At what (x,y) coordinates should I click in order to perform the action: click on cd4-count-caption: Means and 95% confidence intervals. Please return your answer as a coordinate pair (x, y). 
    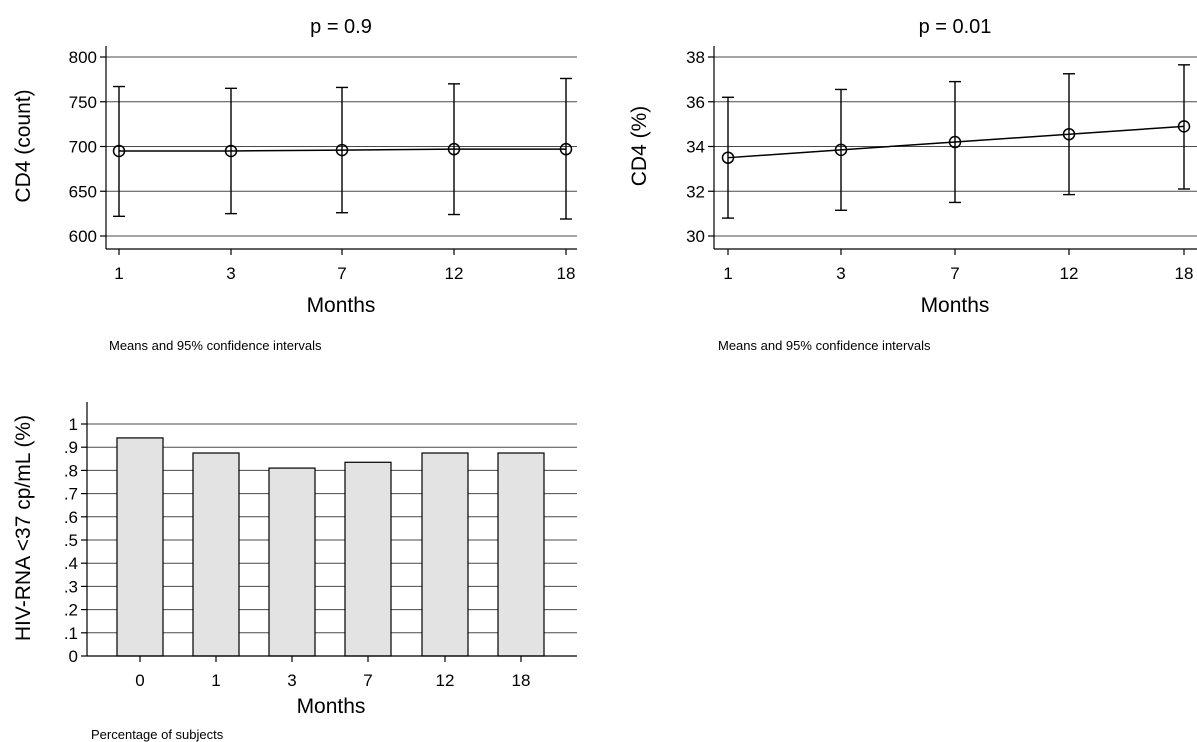
    Looking at the image, I should click on (215, 345).